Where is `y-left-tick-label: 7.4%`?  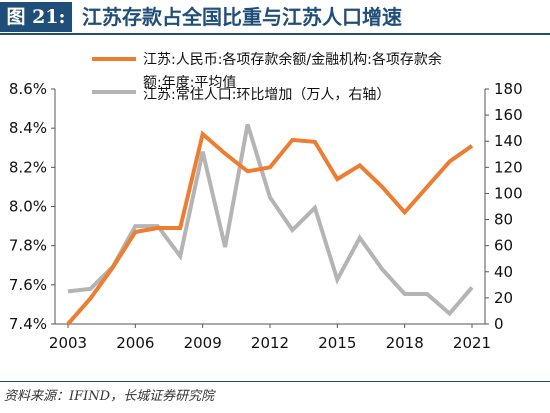 y-left-tick-label: 7.4% is located at coordinates (28, 324).